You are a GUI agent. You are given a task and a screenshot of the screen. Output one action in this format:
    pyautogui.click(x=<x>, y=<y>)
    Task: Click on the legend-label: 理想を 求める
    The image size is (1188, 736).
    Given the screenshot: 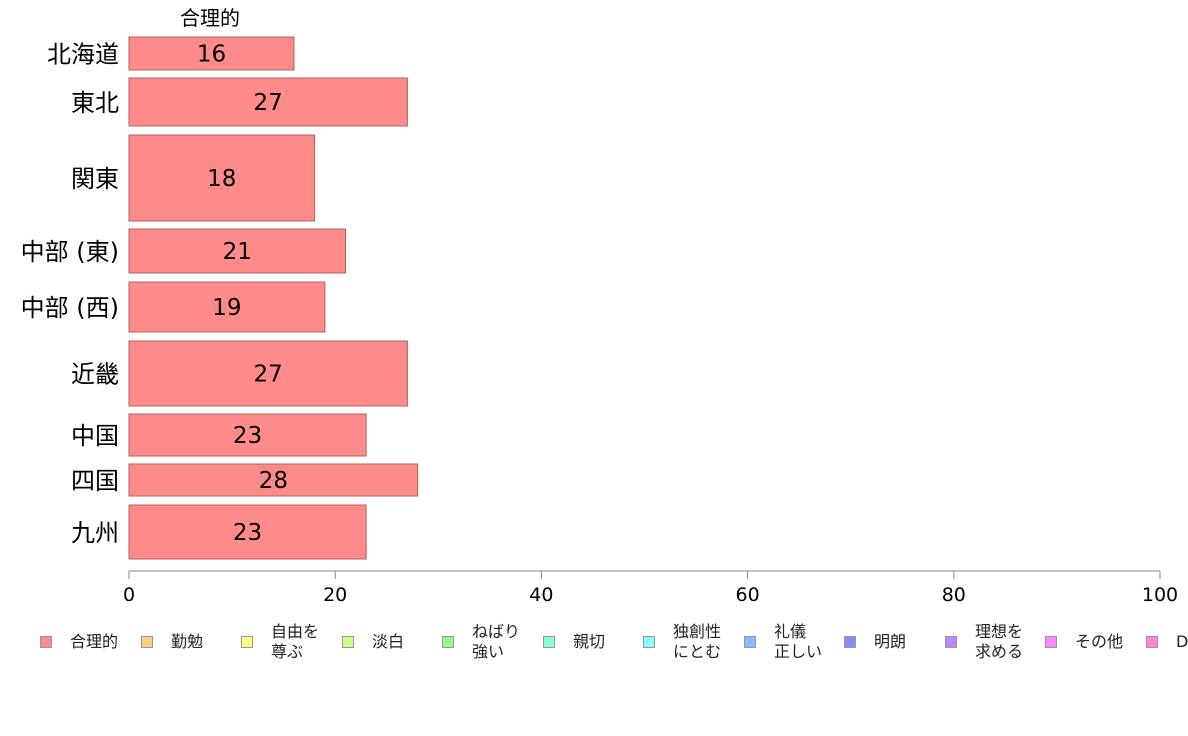 What is the action you would take?
    pyautogui.click(x=999, y=641)
    